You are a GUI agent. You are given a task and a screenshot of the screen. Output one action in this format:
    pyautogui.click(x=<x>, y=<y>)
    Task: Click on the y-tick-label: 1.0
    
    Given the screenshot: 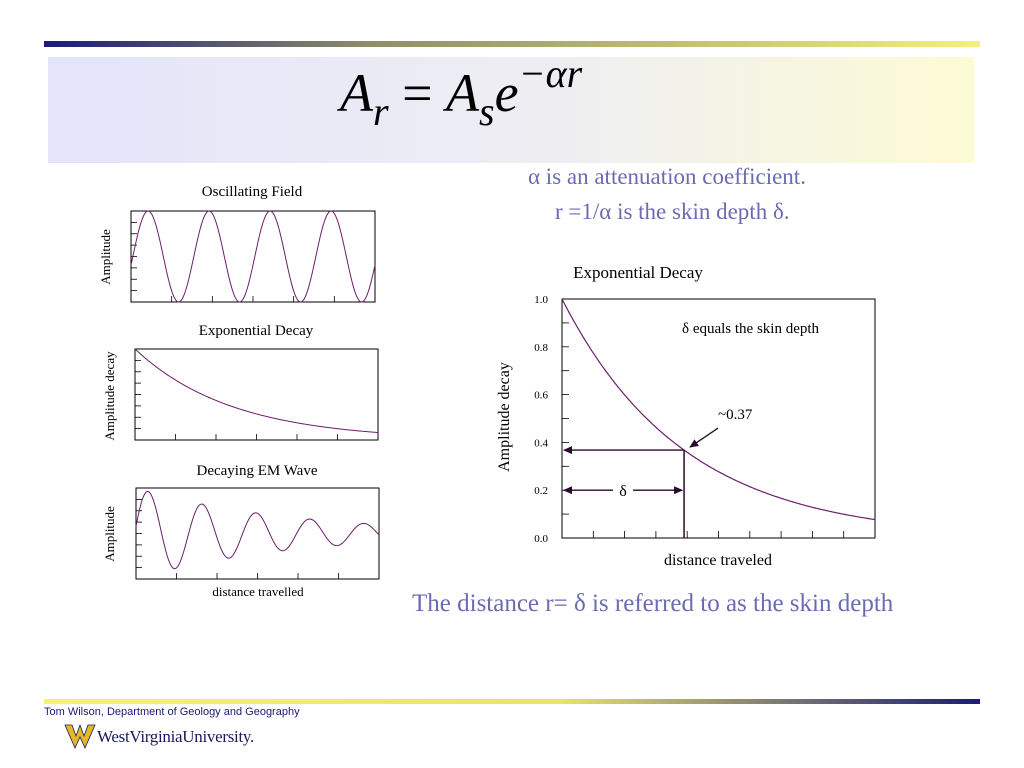 What is the action you would take?
    pyautogui.click(x=541, y=300)
    